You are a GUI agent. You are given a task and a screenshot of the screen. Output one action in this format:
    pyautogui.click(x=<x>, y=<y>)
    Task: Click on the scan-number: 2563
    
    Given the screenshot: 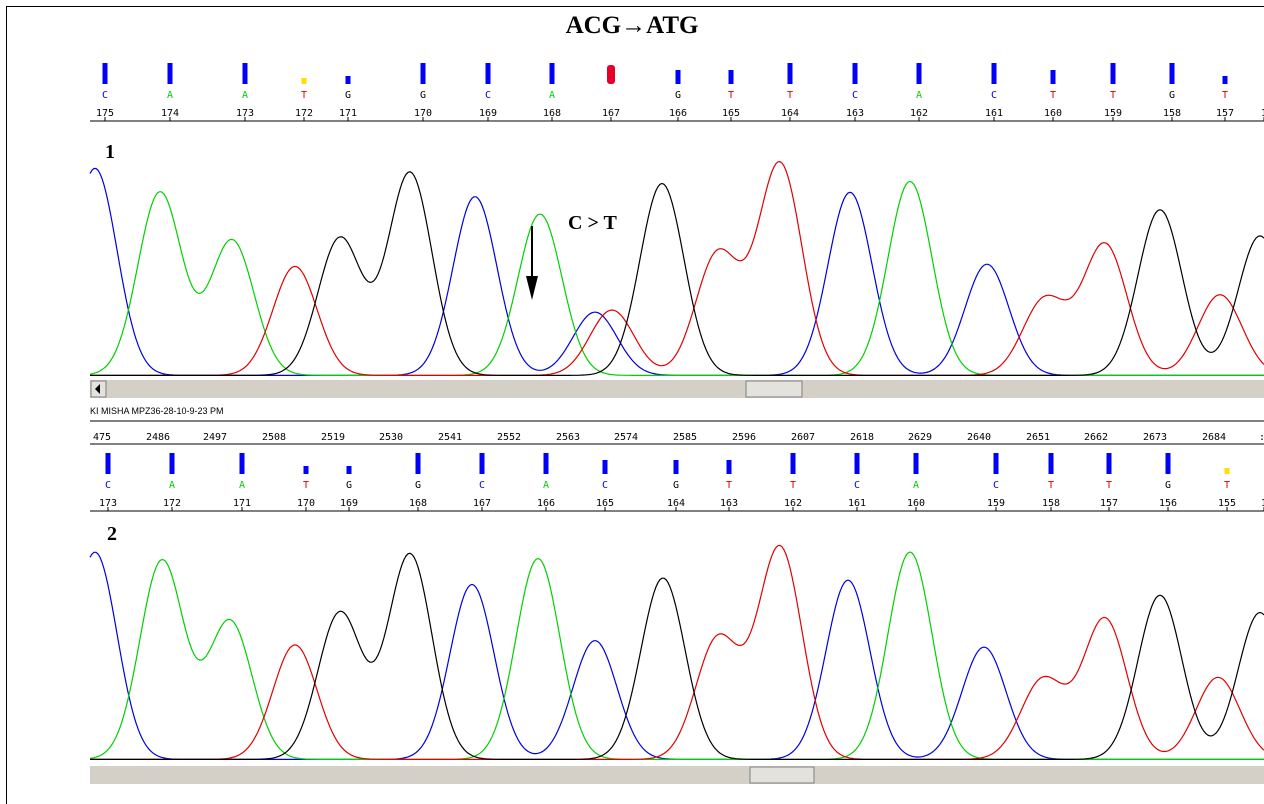 What is the action you would take?
    pyautogui.click(x=568, y=437)
    